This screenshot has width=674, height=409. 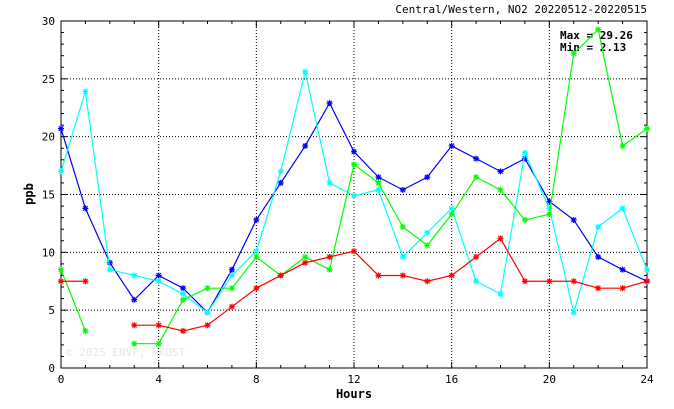 I want to click on watermark: © 2025 ENVF, HKUST, so click(x=126, y=352).